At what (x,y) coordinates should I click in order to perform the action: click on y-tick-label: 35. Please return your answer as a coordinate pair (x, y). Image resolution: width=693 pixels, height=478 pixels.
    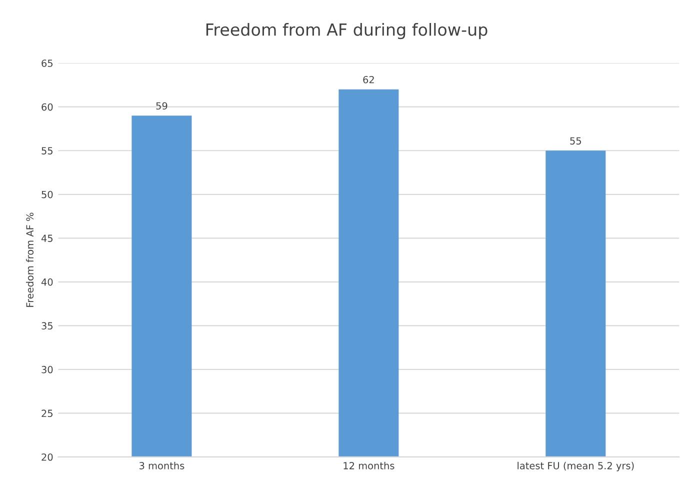
    Looking at the image, I should click on (47, 326).